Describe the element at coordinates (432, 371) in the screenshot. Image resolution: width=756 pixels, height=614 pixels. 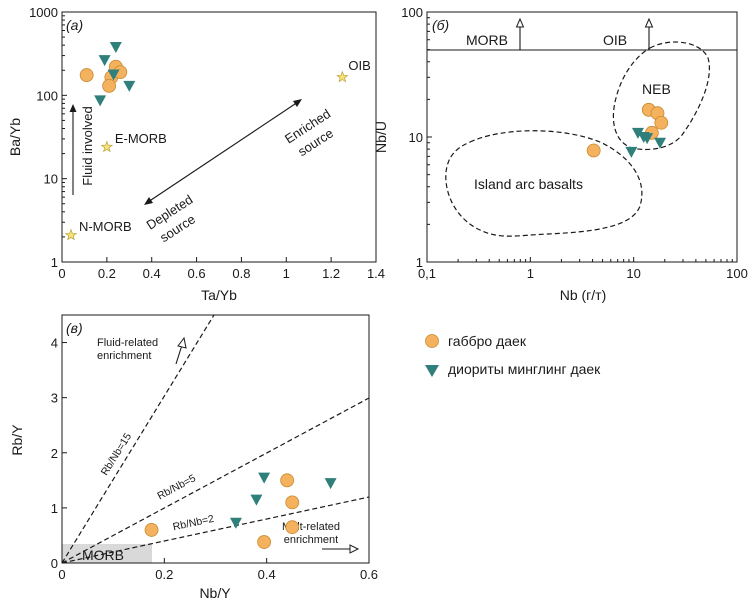
I see `legend-diorite-marker` at that location.